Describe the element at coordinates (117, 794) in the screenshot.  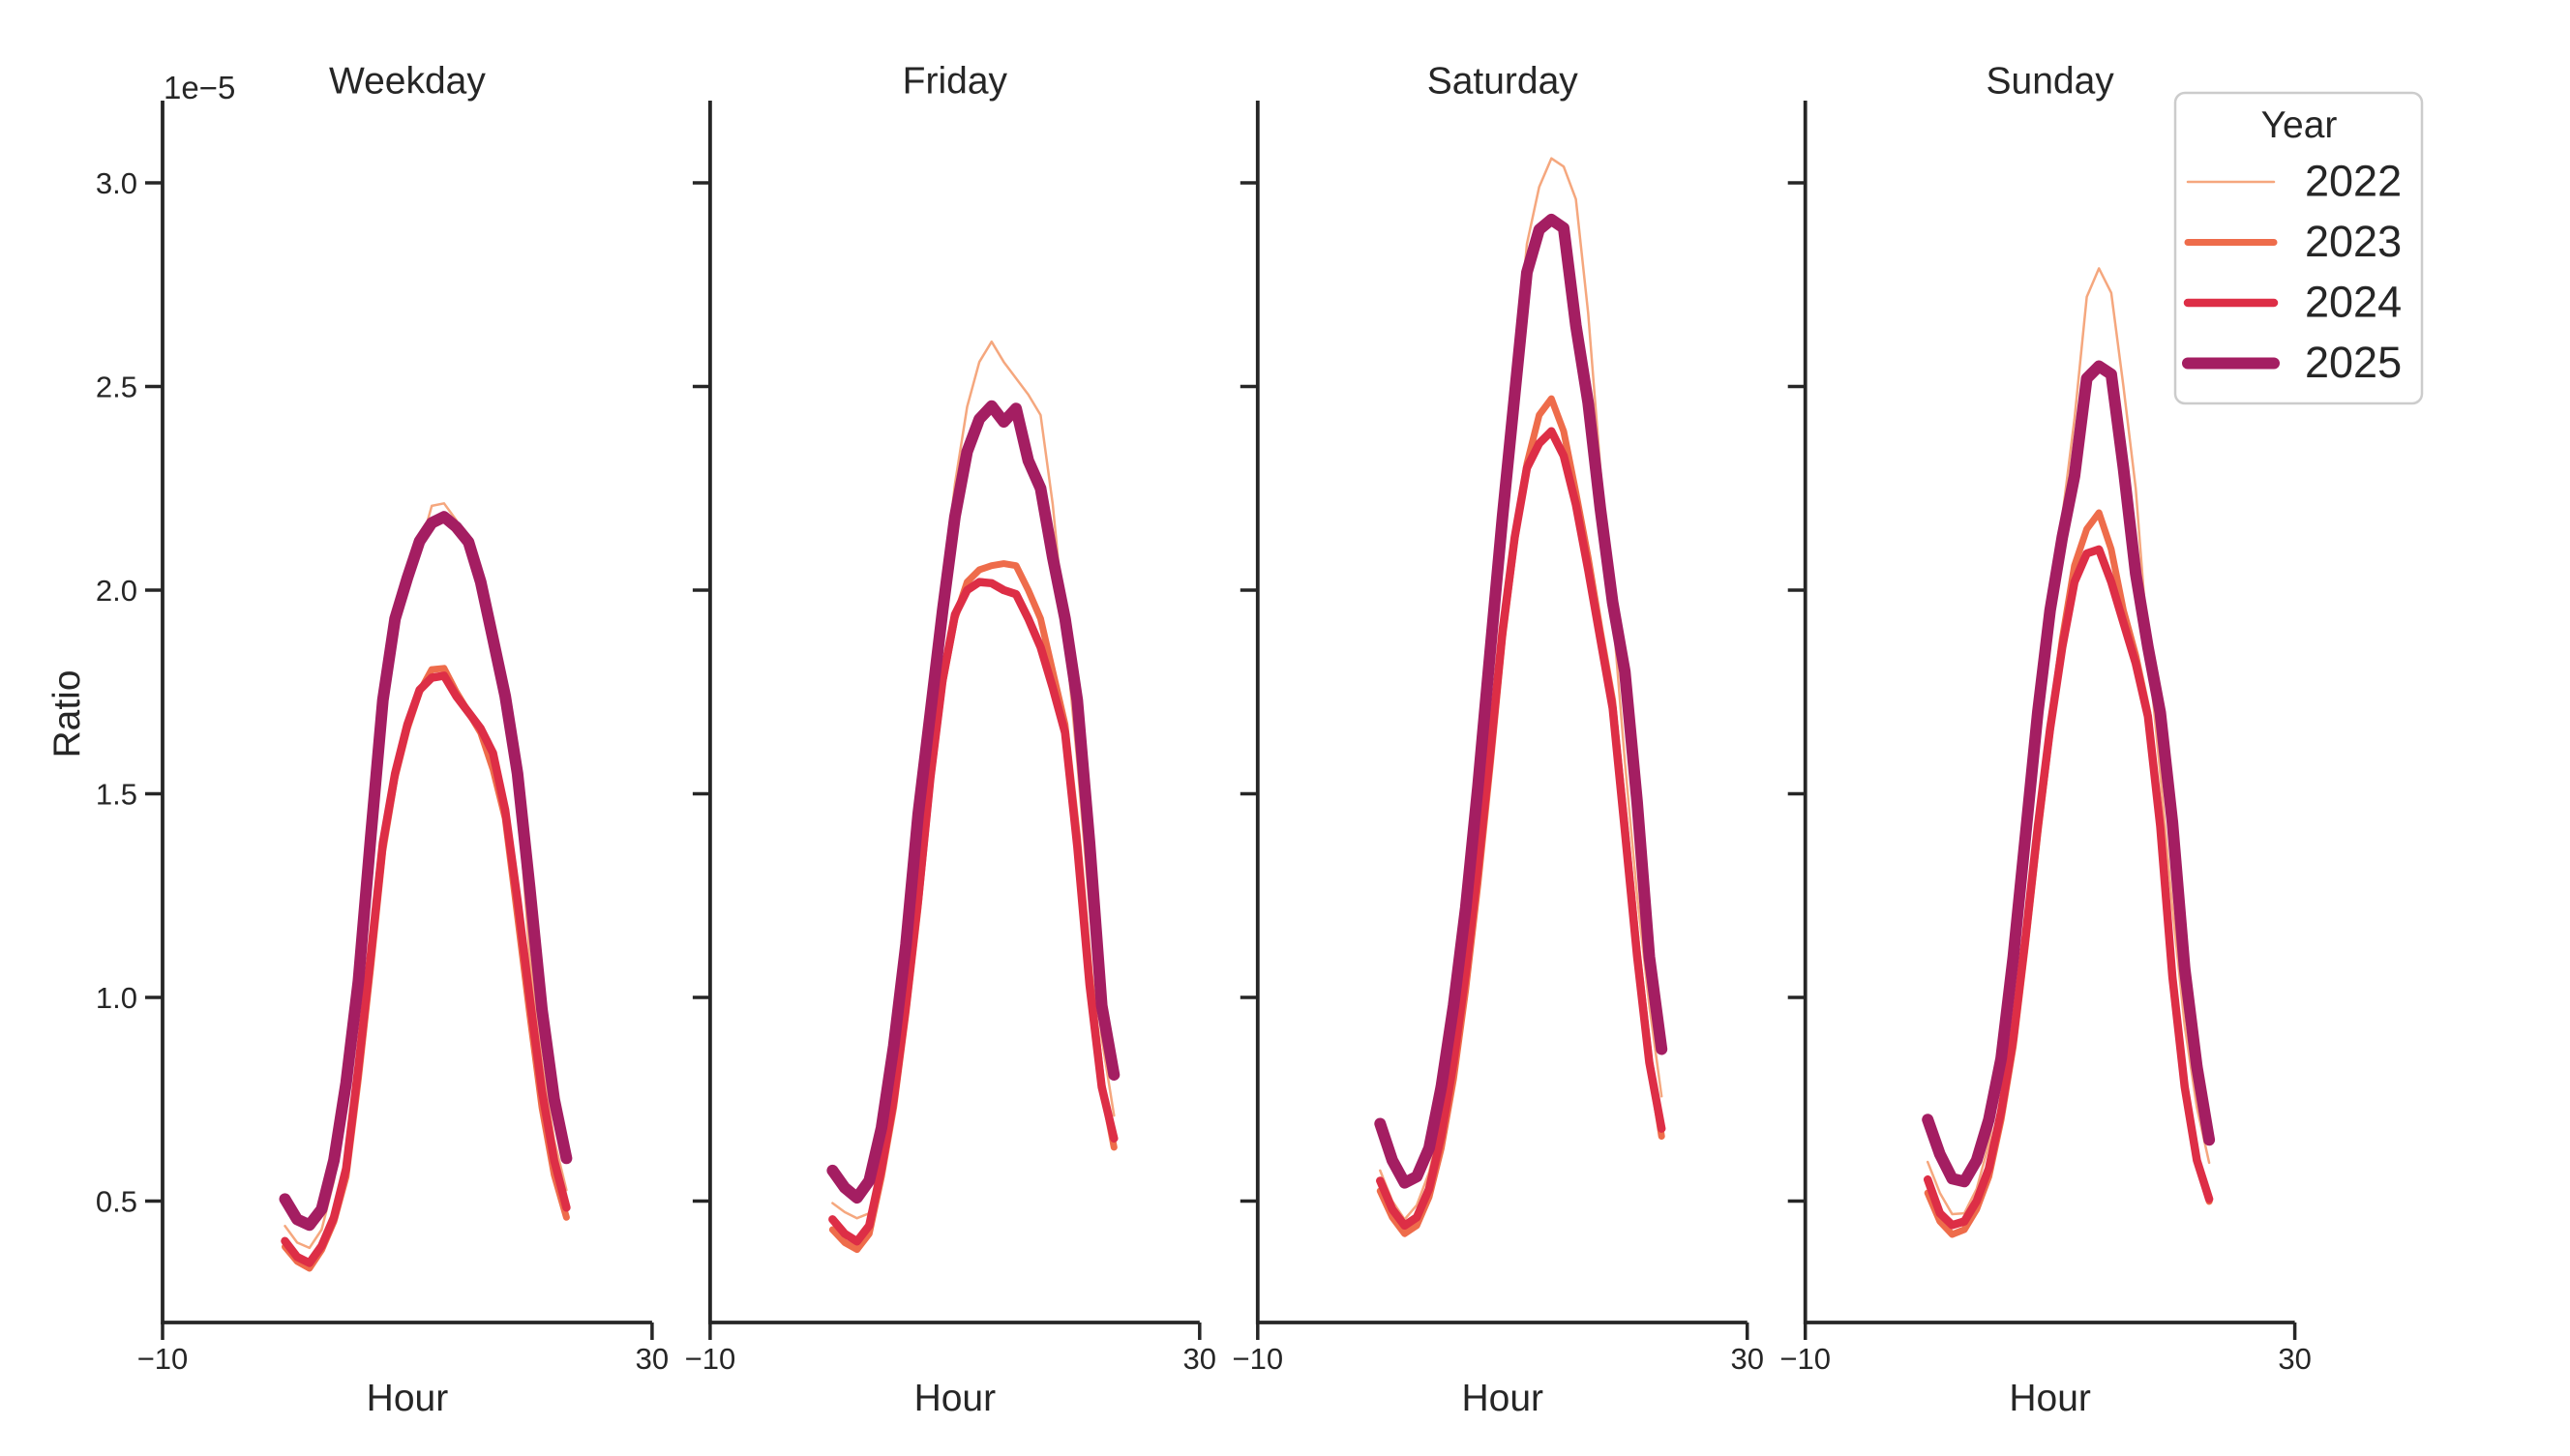
I see `svg-text: 1.5` at that location.